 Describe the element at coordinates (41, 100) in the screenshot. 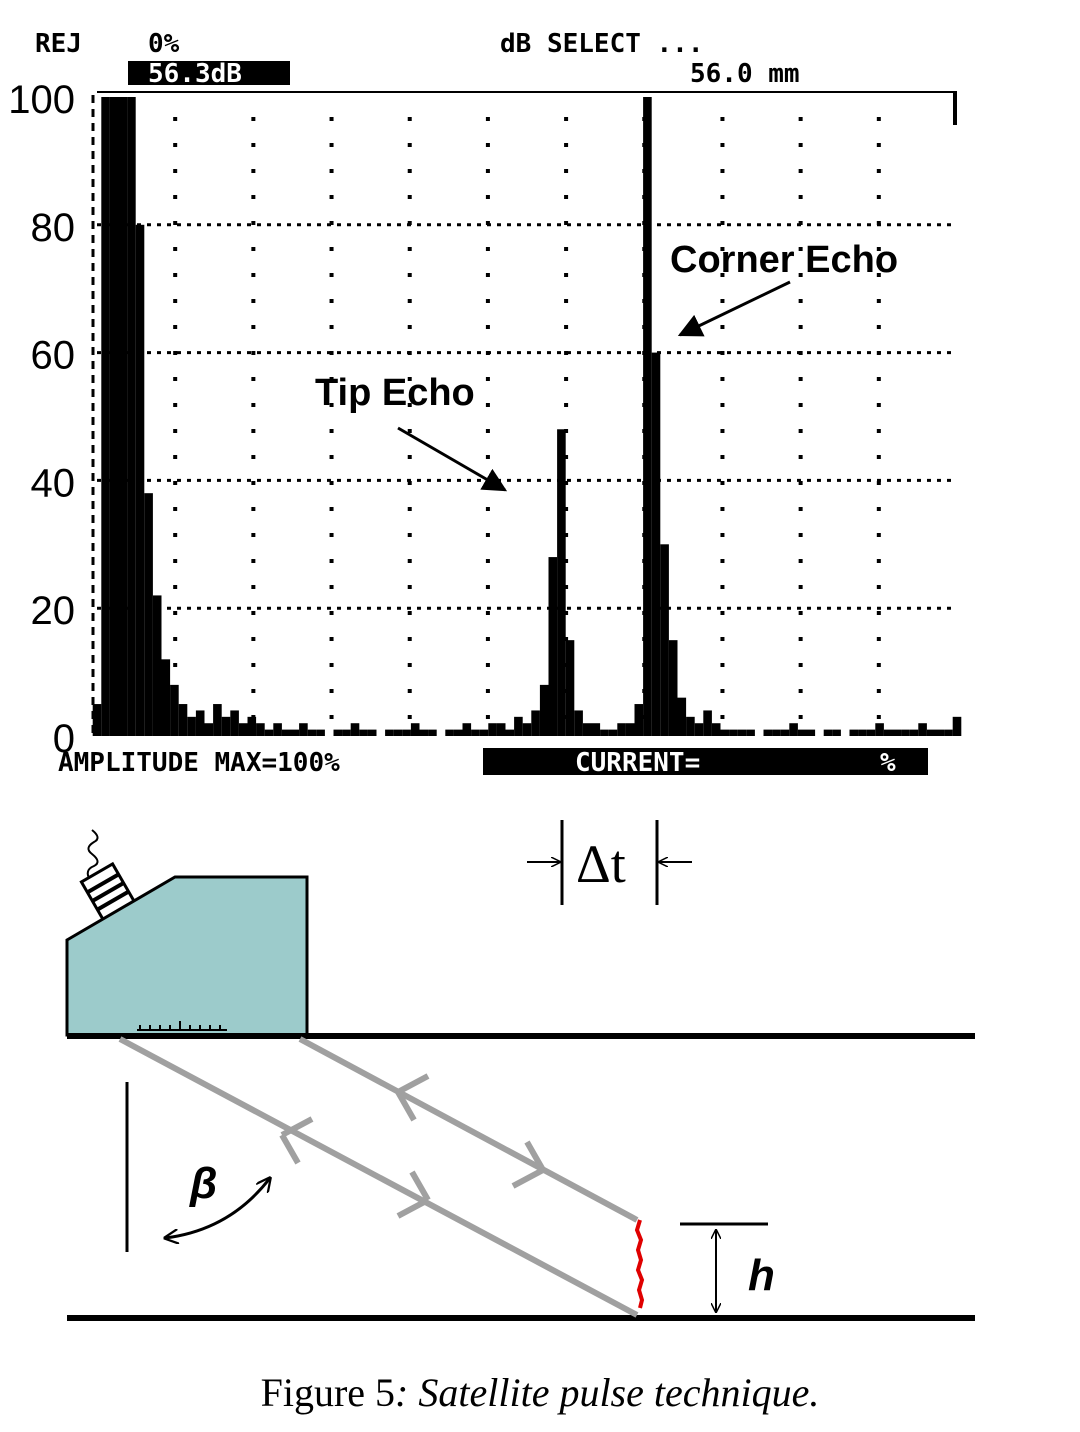

I see `y-tick-label: 100` at that location.